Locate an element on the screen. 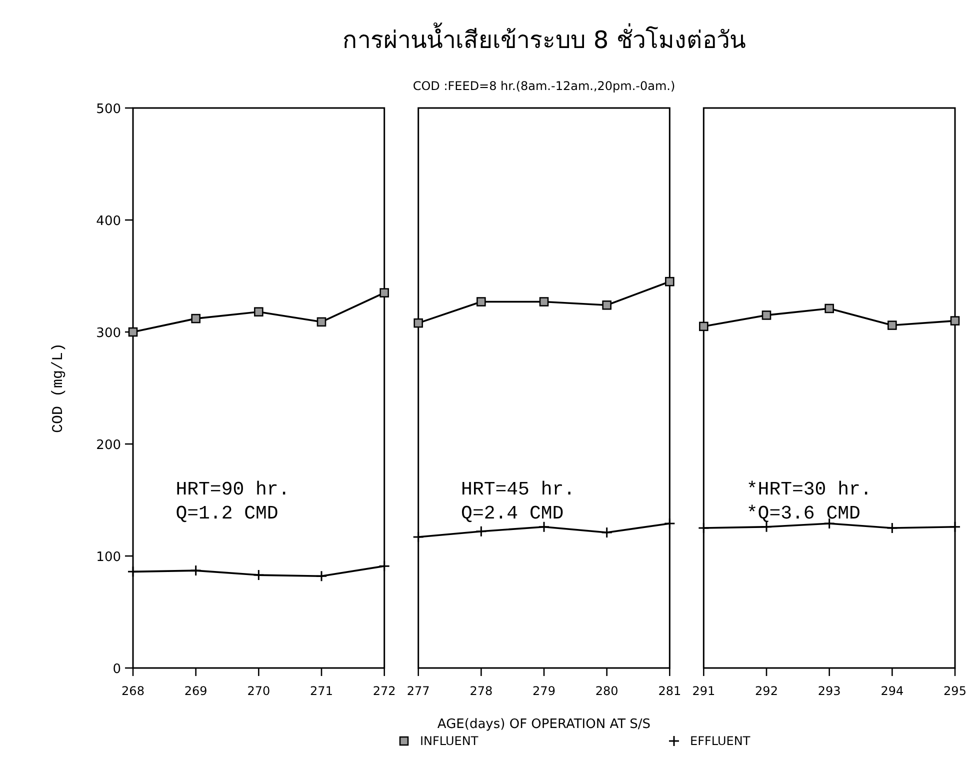 This screenshot has width=973, height=760. x-tick-label: 271 is located at coordinates (321, 691).